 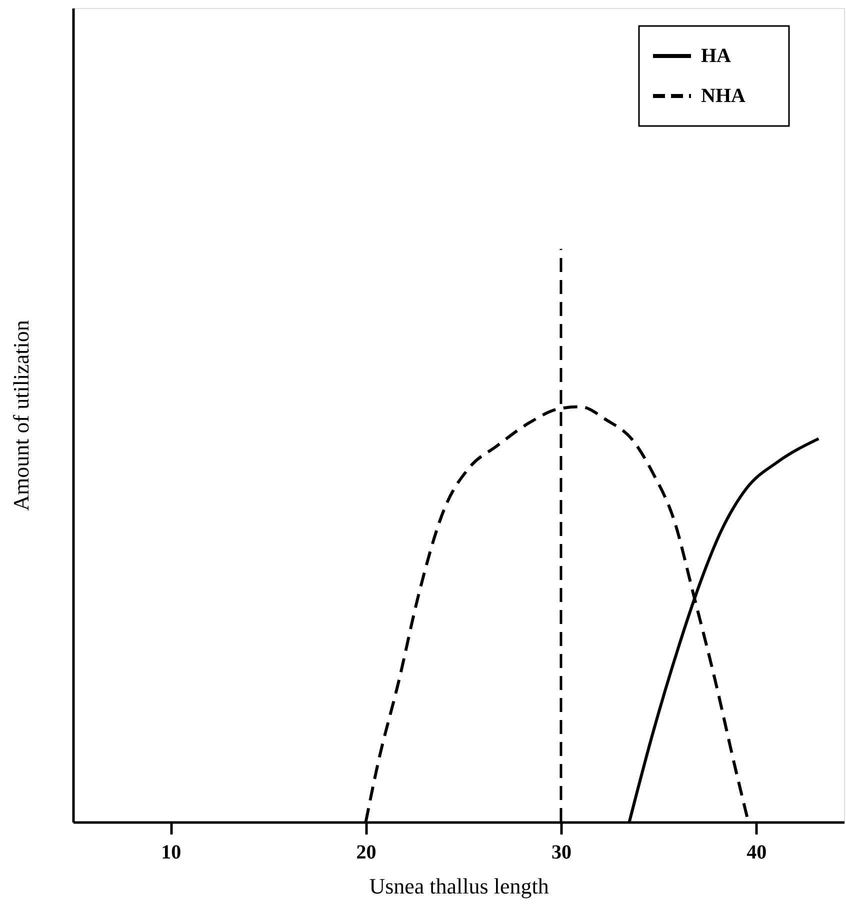 What do you see at coordinates (171, 853) in the screenshot?
I see `x-tick-label: 10` at bounding box center [171, 853].